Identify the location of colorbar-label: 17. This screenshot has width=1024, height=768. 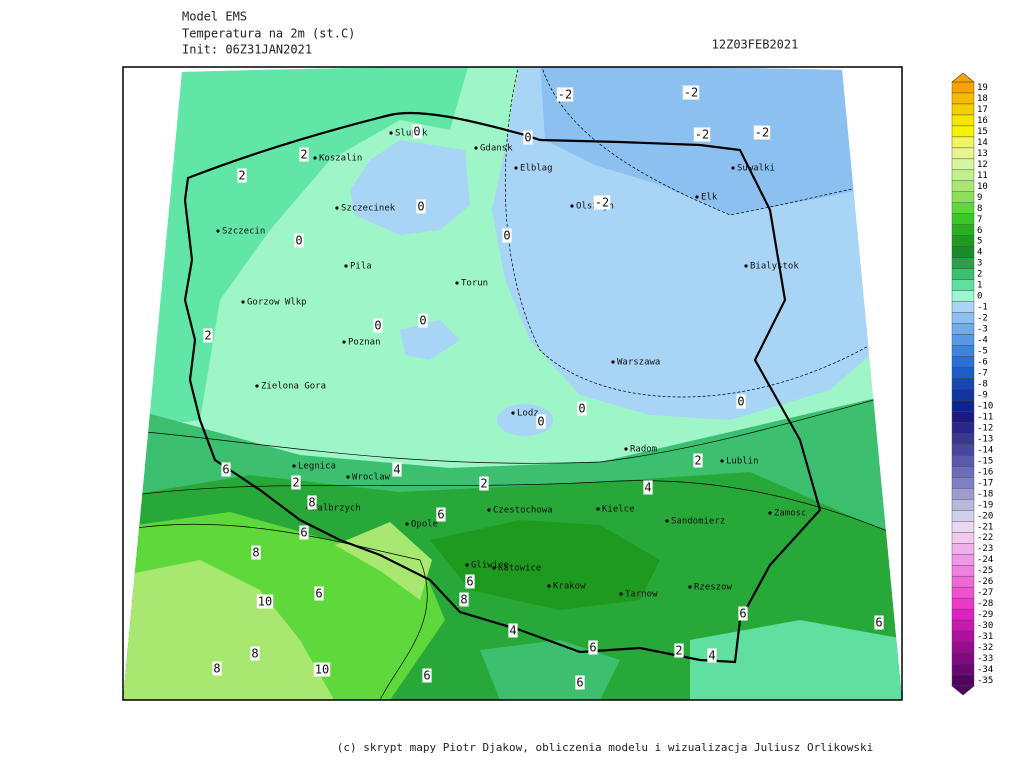
(982, 110).